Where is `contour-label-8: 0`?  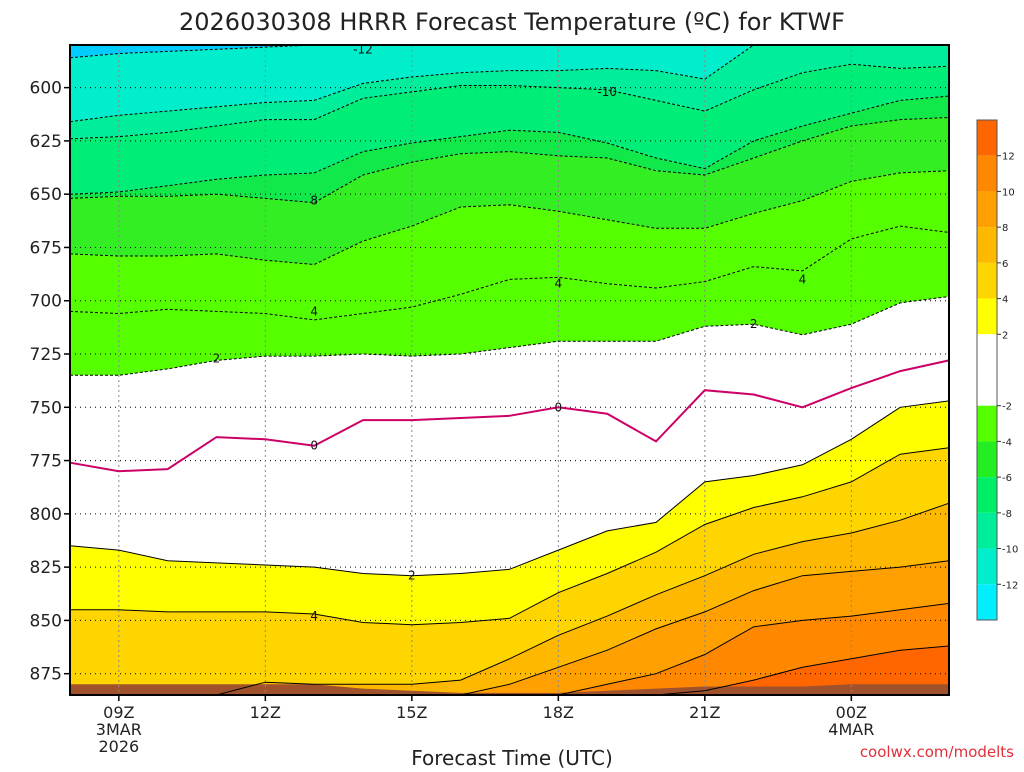 contour-label-8: 0 is located at coordinates (314, 446).